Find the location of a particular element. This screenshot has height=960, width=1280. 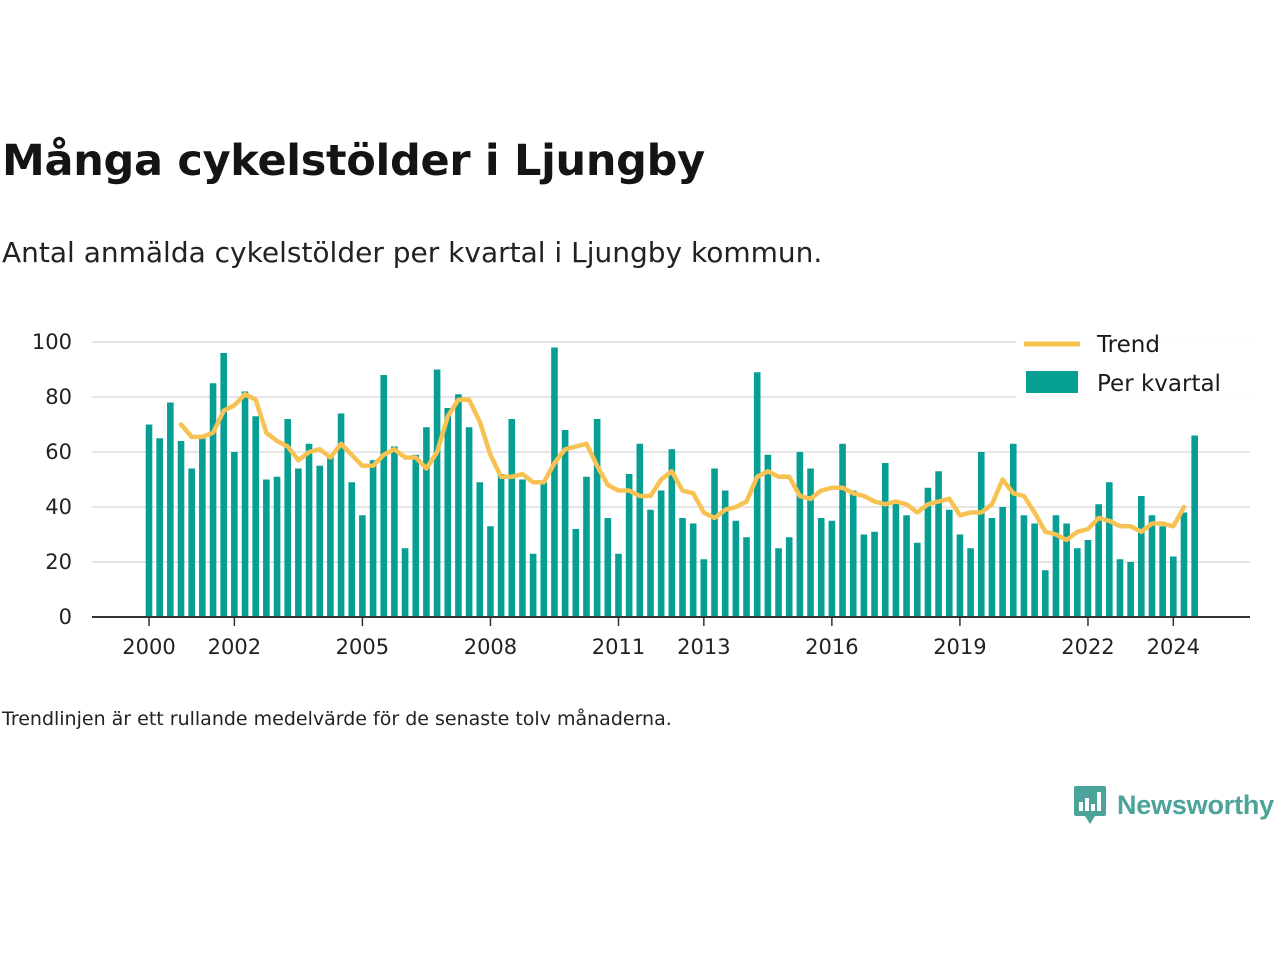

legend-label-trend: Trend is located at coordinates (1128, 345).